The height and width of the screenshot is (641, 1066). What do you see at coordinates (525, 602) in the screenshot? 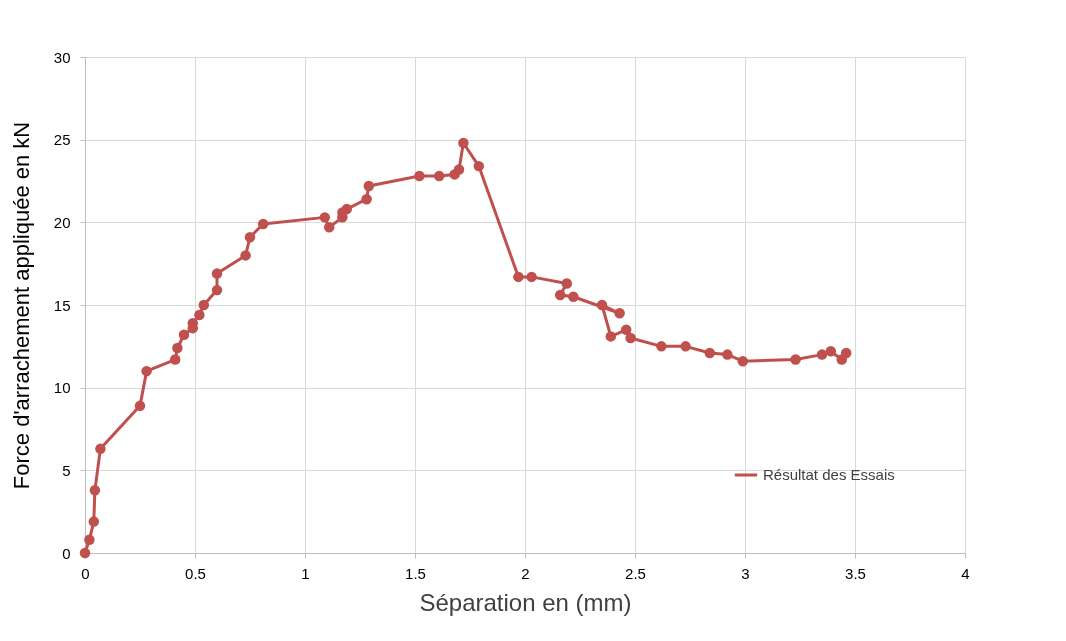
I see `x-axis-title: Séparation en (mm)` at bounding box center [525, 602].